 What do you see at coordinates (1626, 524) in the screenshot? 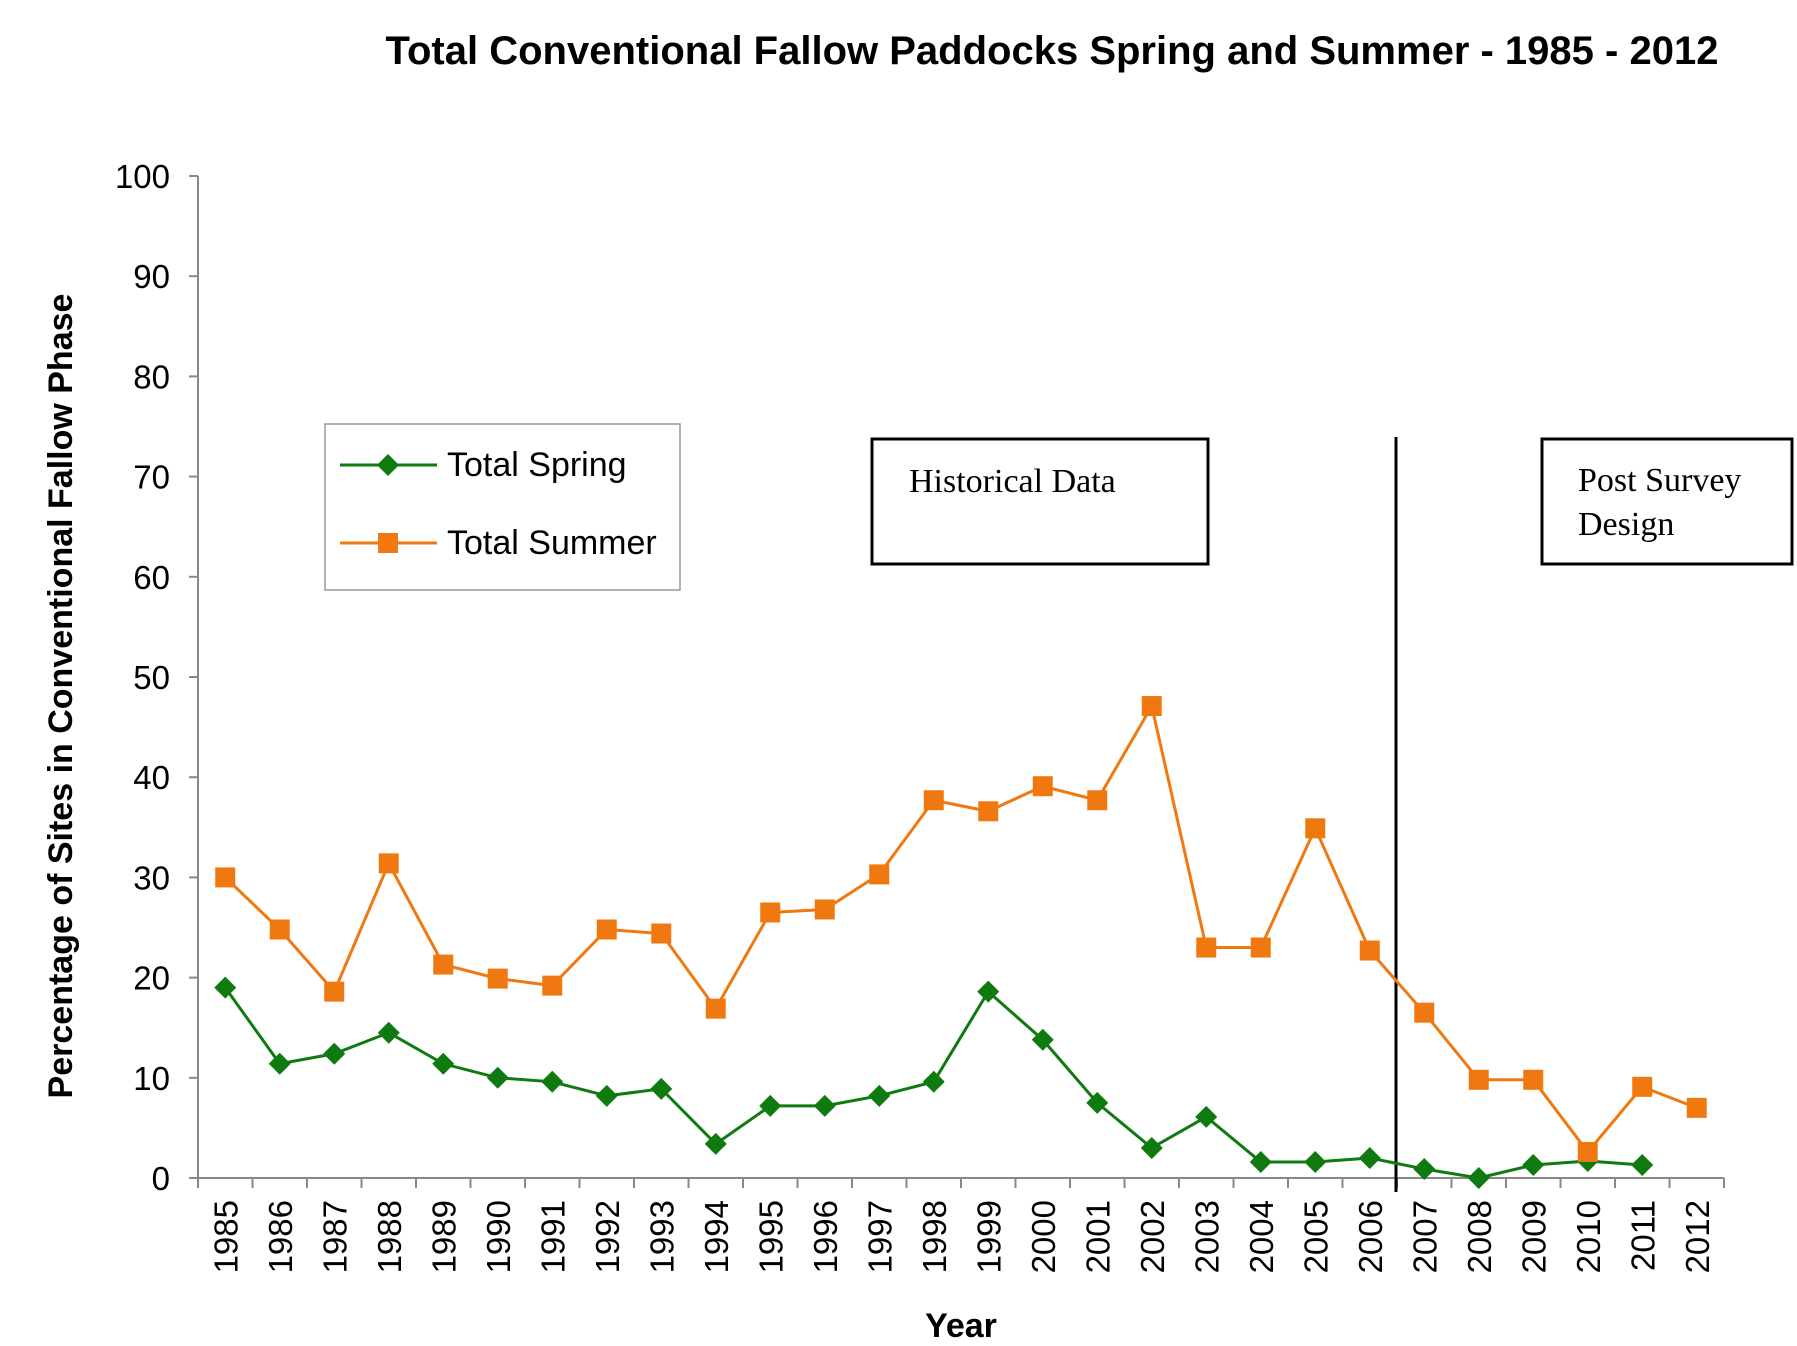
I see `post-survey-label-line2: Design` at bounding box center [1626, 524].